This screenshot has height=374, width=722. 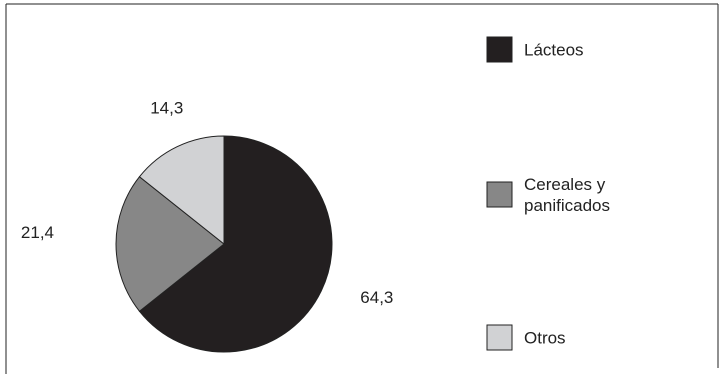 I want to click on legend-label-cereales-y-panificados-line-1: Cereales y, so click(x=565, y=184).